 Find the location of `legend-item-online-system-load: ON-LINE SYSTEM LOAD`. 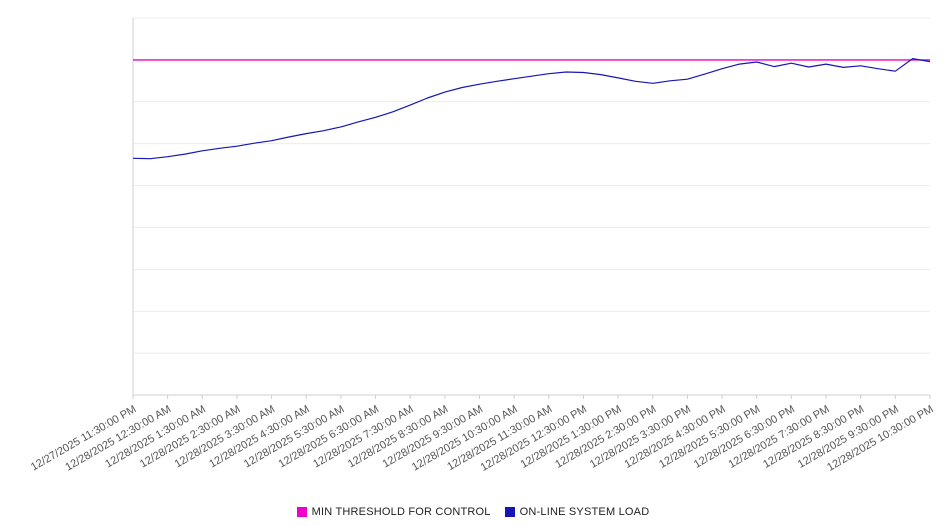

legend-item-online-system-load: ON-LINE SYSTEM LOAD is located at coordinates (577, 512).